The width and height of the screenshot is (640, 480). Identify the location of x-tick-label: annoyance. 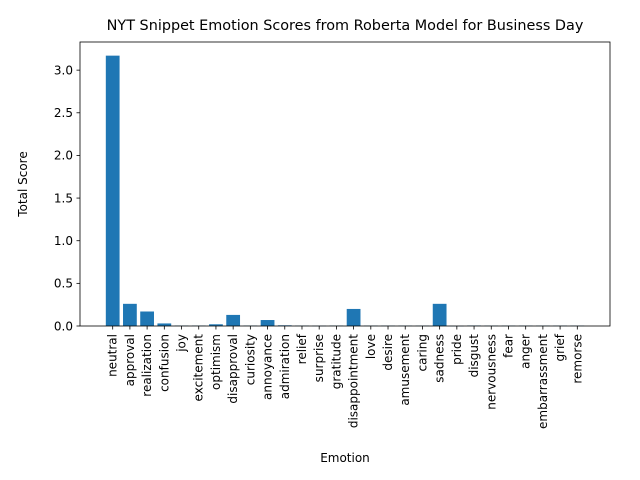
(268, 367).